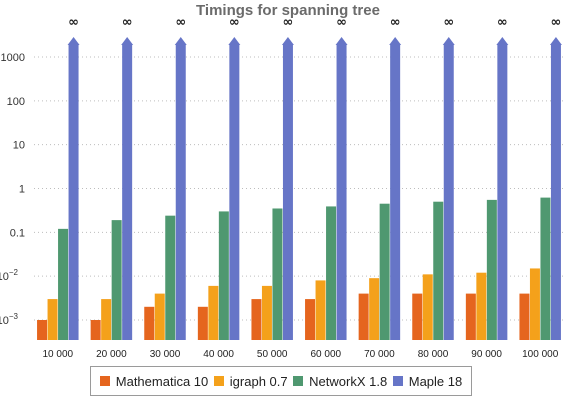  I want to click on y-tick-label: 1, so click(22, 190).